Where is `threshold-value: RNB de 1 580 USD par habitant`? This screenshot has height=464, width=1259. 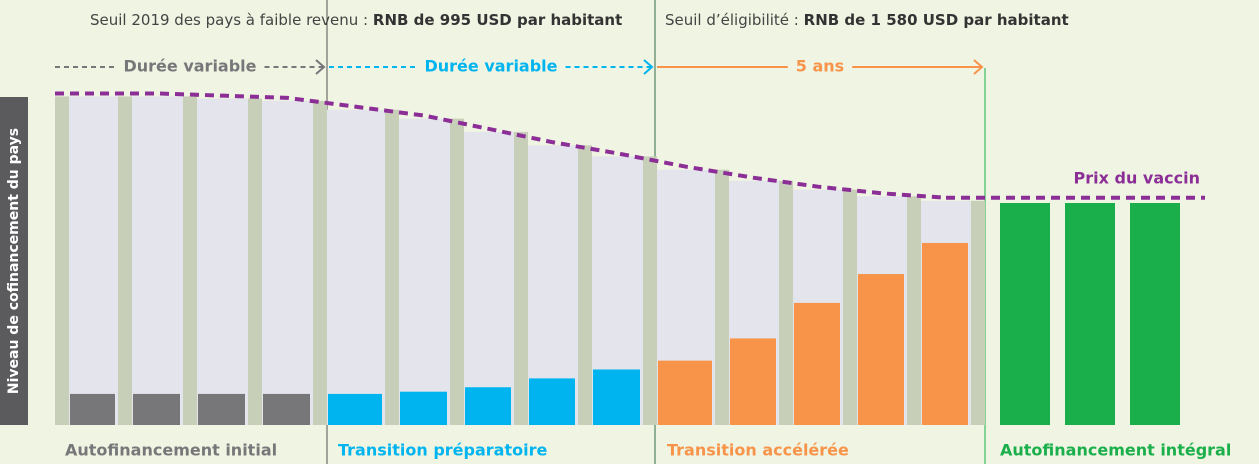 threshold-value: RNB de 1 580 USD par habitant is located at coordinates (936, 20).